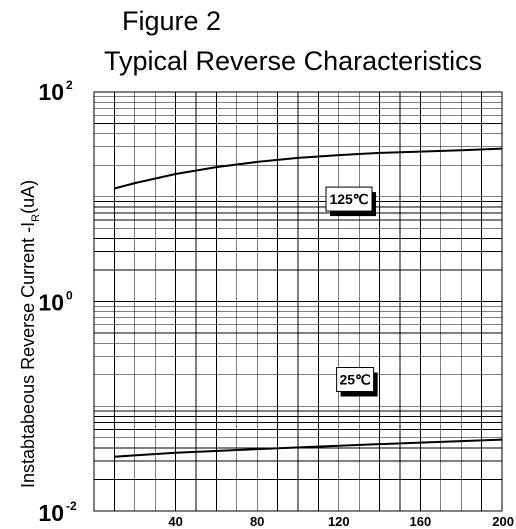  What do you see at coordinates (28, 197) in the screenshot?
I see `y-axis-label-unit: (uA)` at bounding box center [28, 197].